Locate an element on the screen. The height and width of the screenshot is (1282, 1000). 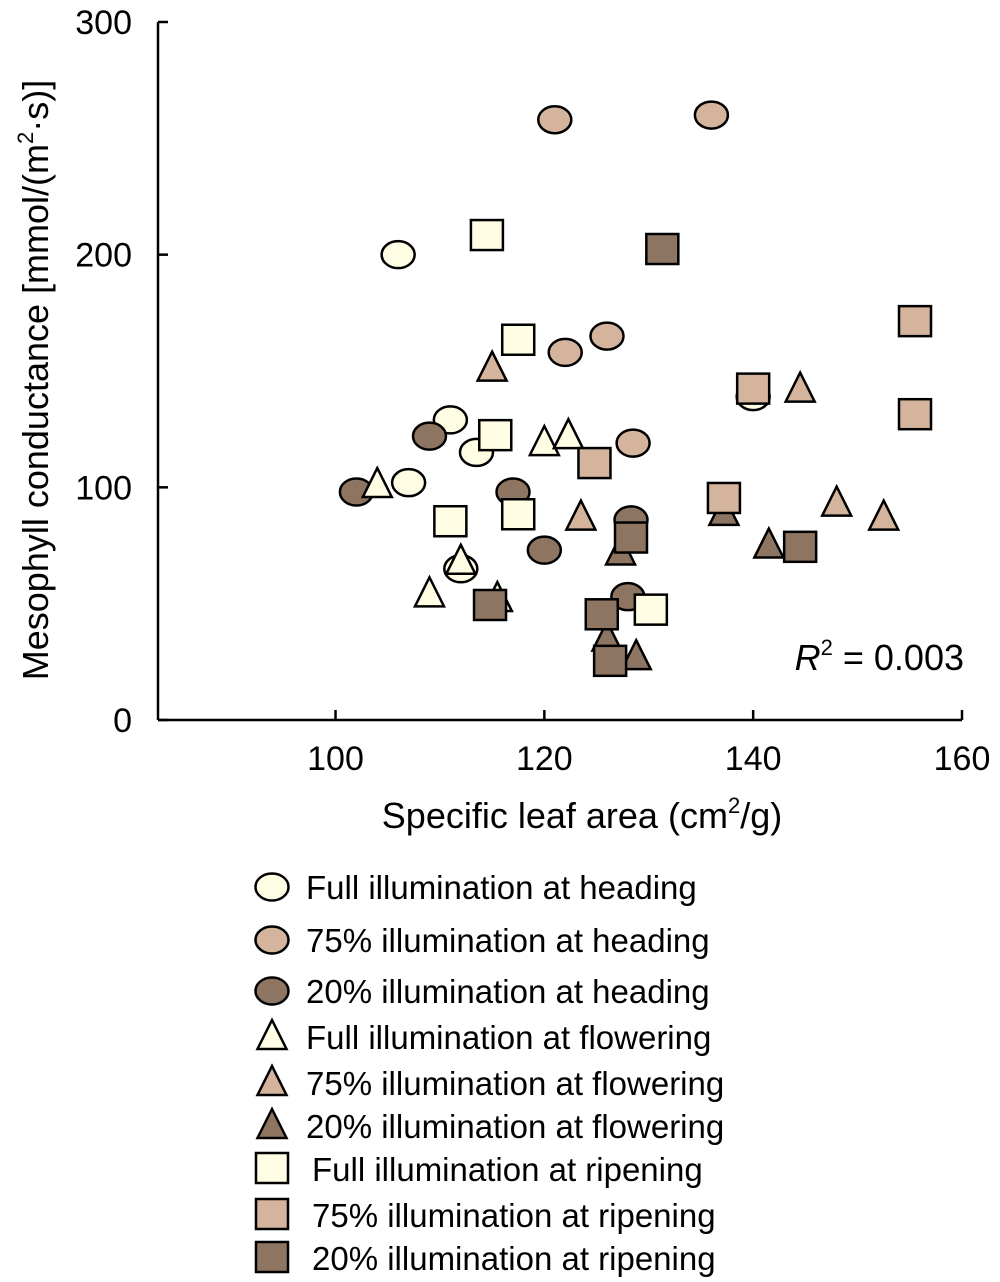
legend-label: 75% illumination at ripening is located at coordinates (514, 1215).